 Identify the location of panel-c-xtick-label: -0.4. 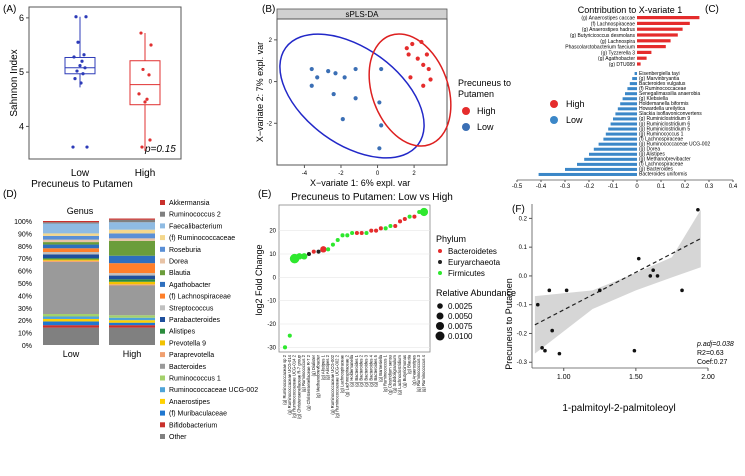
(541, 187).